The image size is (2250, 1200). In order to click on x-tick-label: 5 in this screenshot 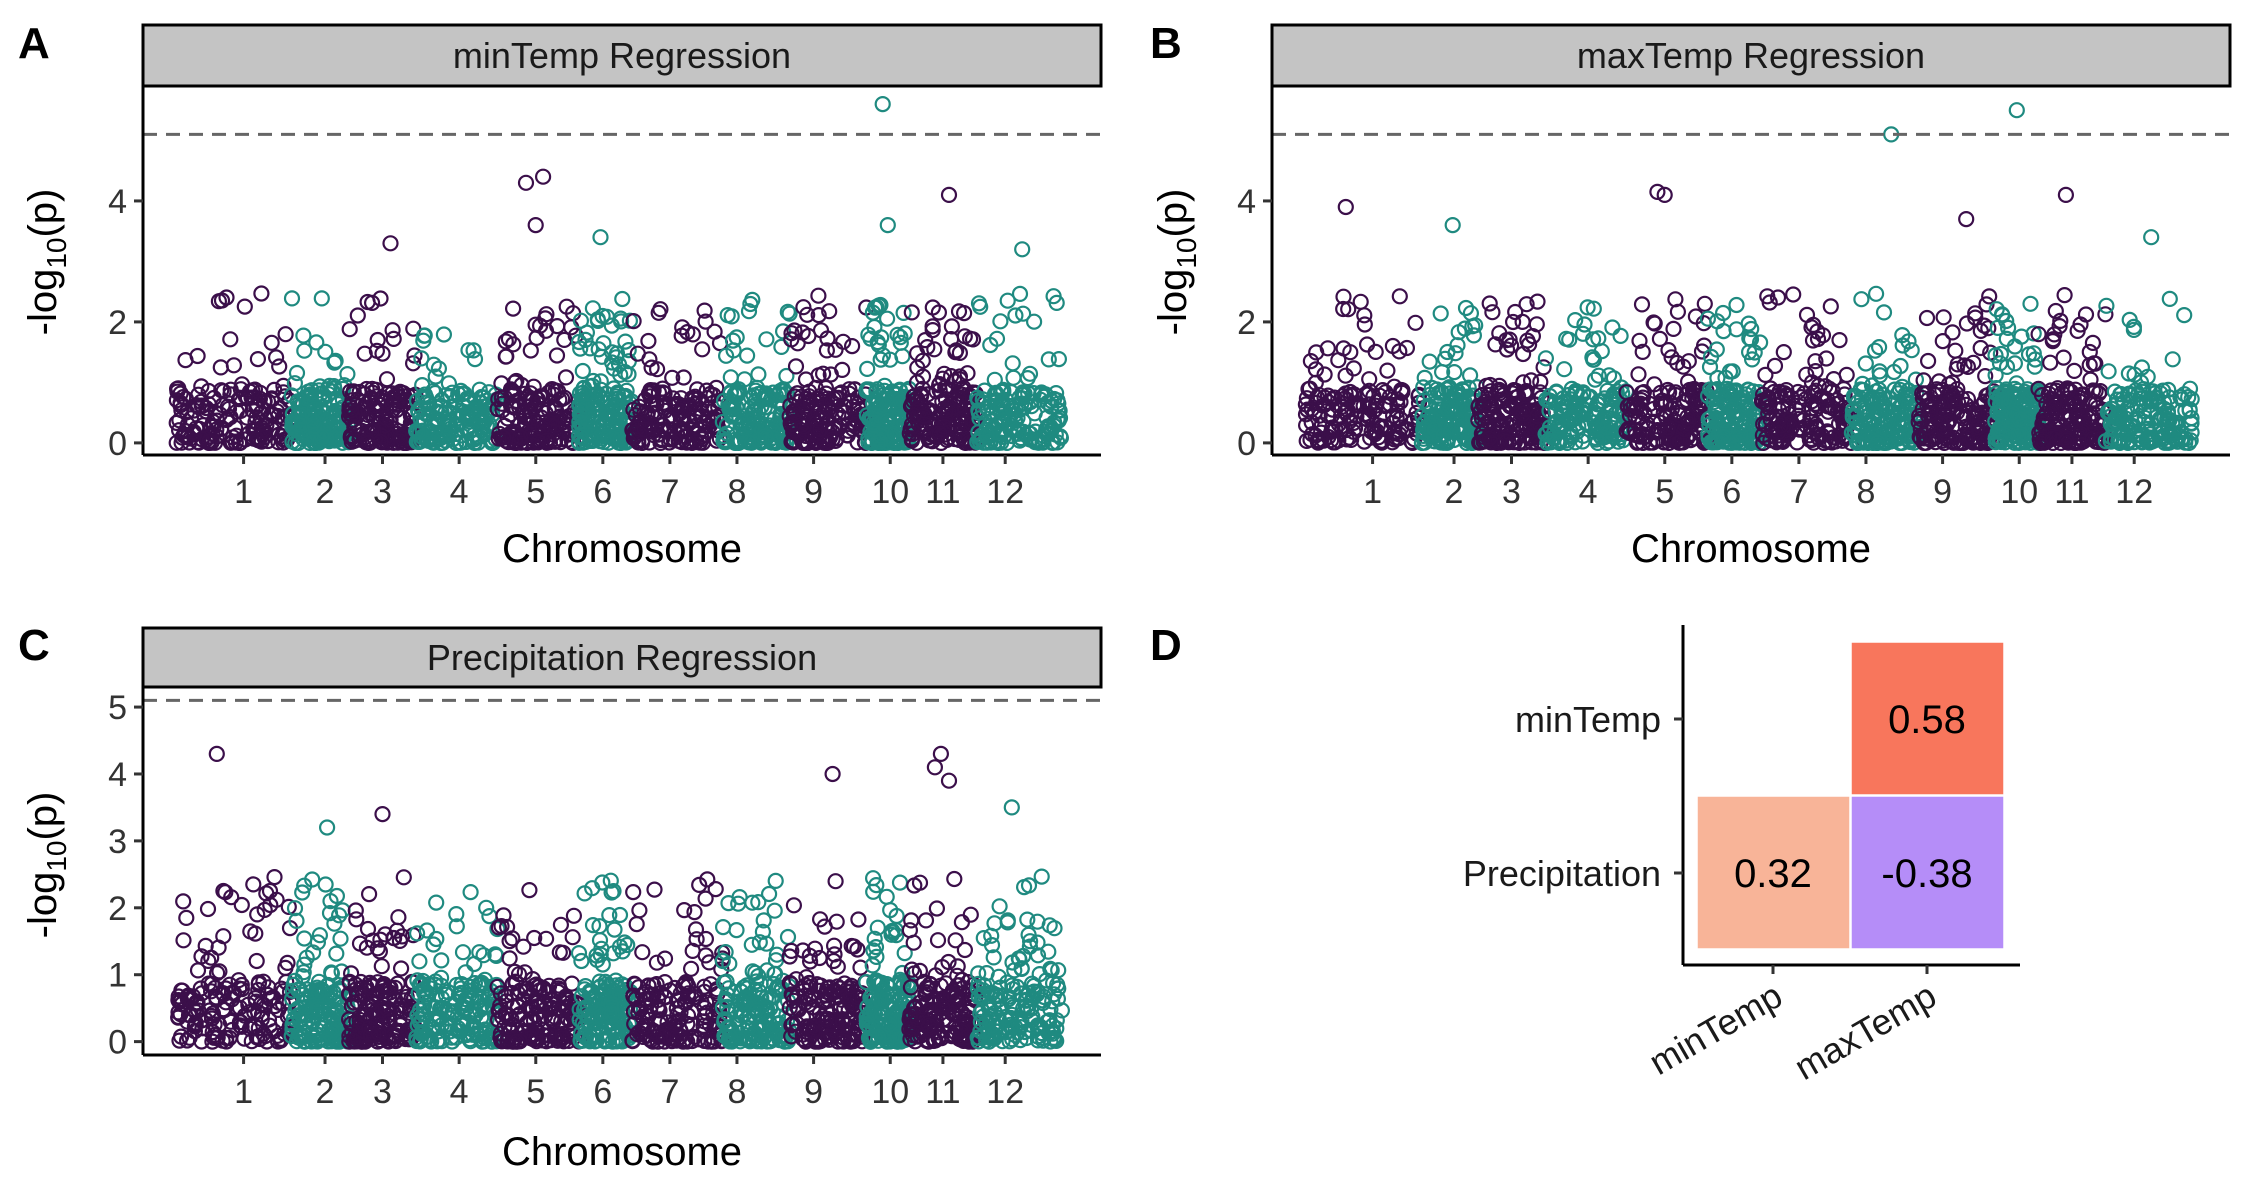, I will do `click(1664, 492)`.